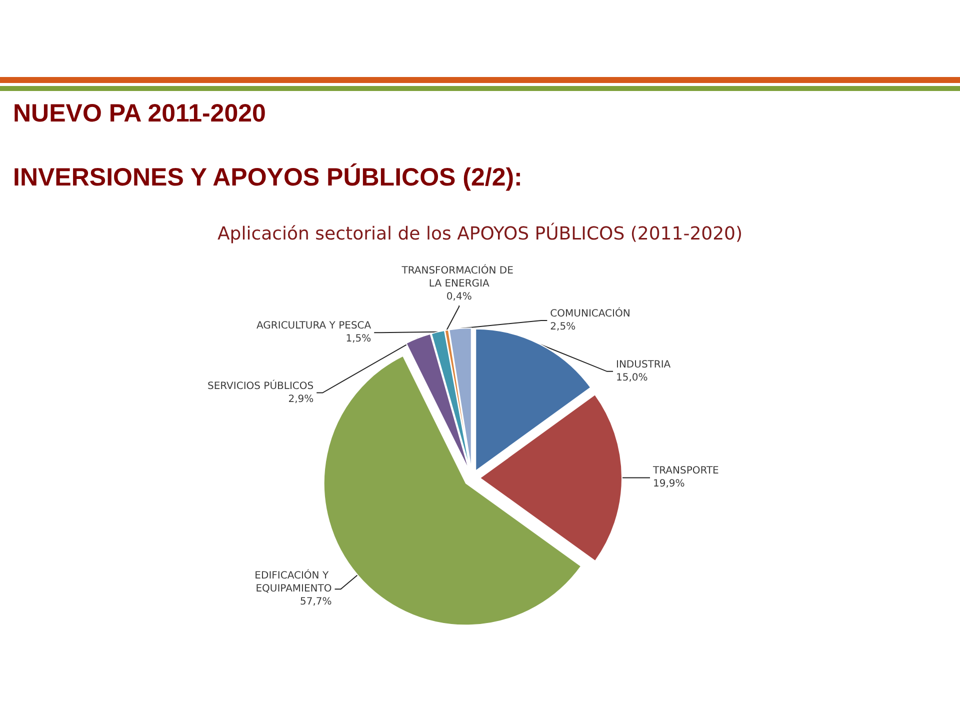  Describe the element at coordinates (316, 602) in the screenshot. I see `data-label: 57,7%` at that location.